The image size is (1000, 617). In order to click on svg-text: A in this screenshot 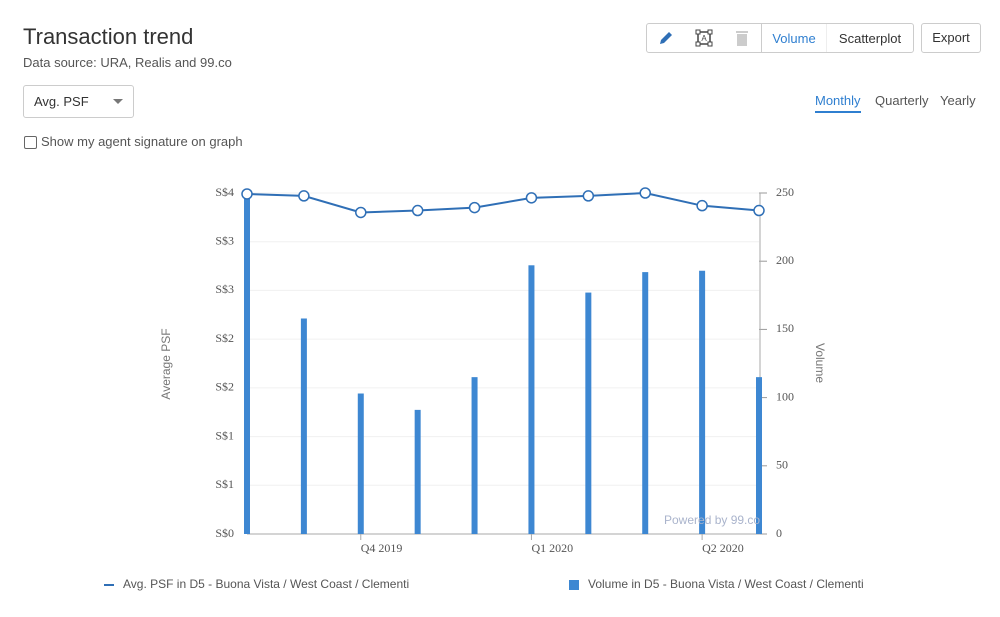, I will do `click(704, 38)`.